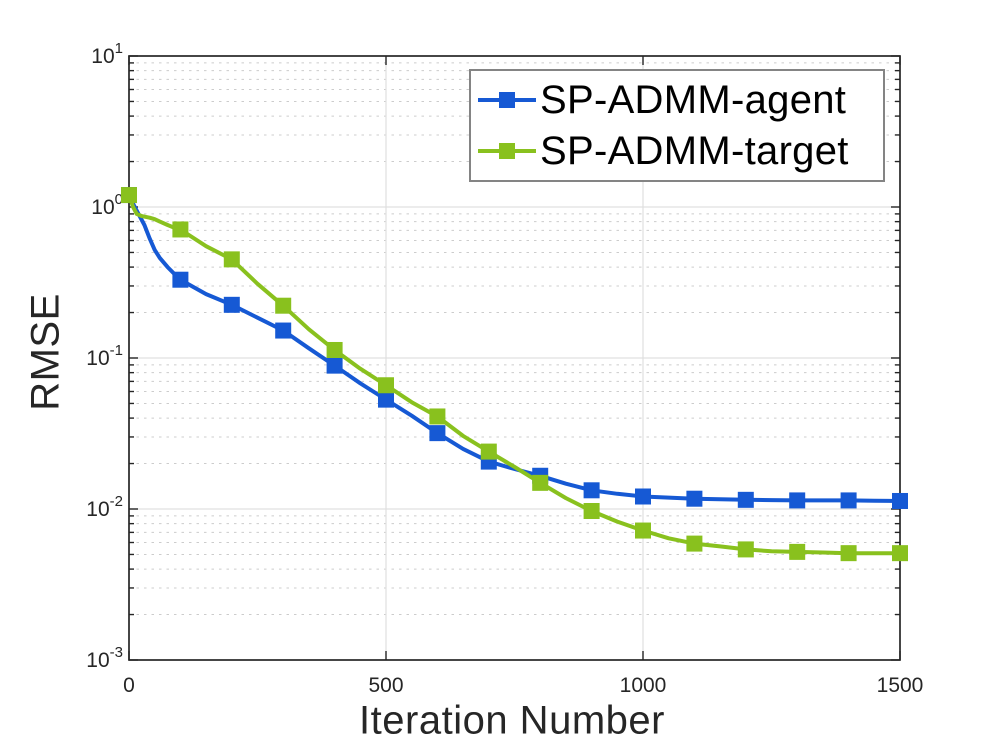 This screenshot has height=747, width=997. I want to click on legend-item-agent: SP-ADMM-agent, so click(680, 100).